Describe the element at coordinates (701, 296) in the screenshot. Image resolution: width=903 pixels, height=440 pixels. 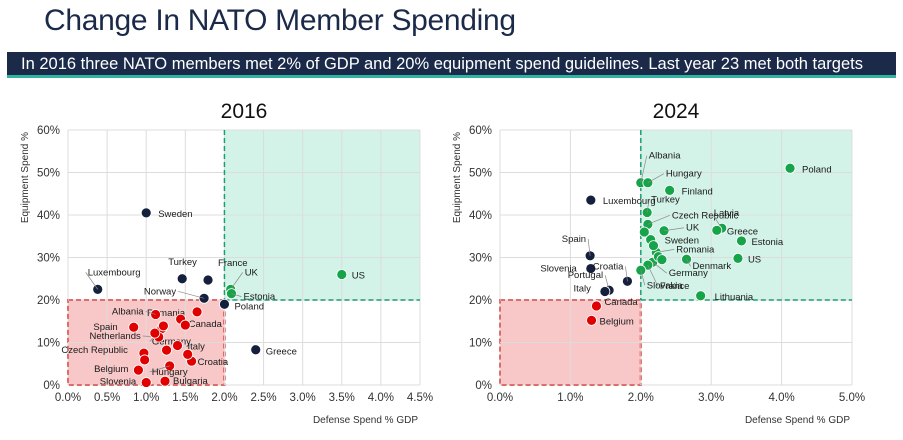
I see `point-lithuania` at that location.